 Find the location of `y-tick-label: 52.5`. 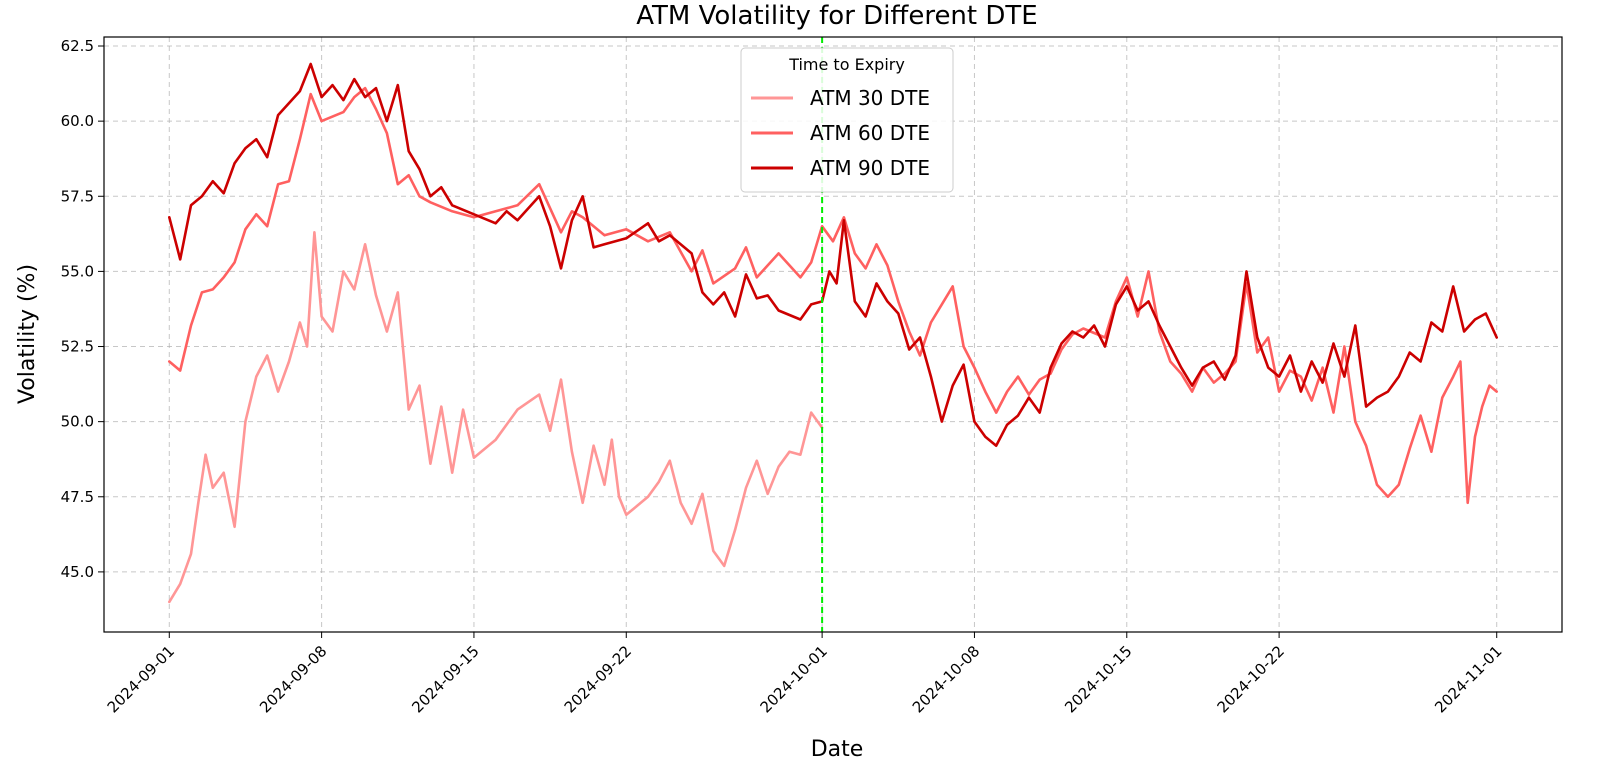

y-tick-label: 52.5 is located at coordinates (77, 347).